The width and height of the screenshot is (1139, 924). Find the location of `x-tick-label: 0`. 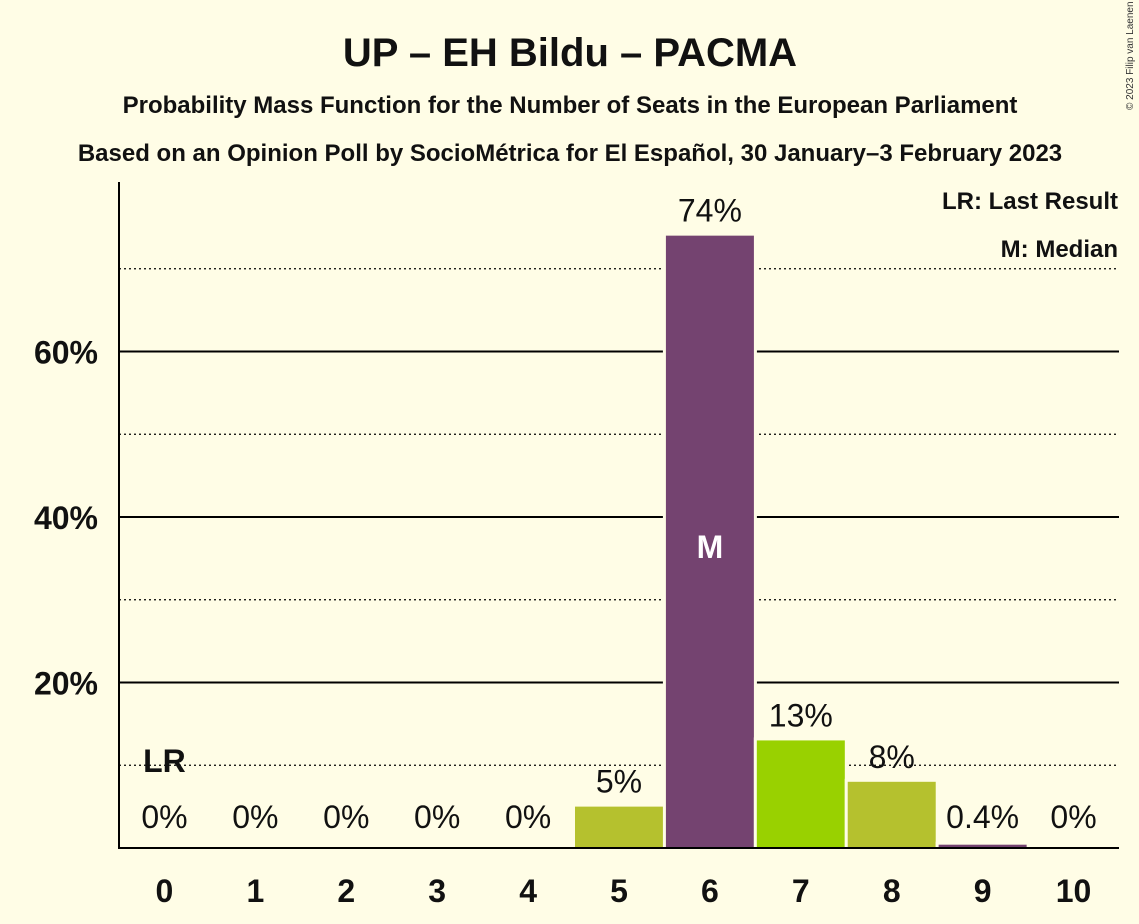

x-tick-label: 0 is located at coordinates (165, 891).